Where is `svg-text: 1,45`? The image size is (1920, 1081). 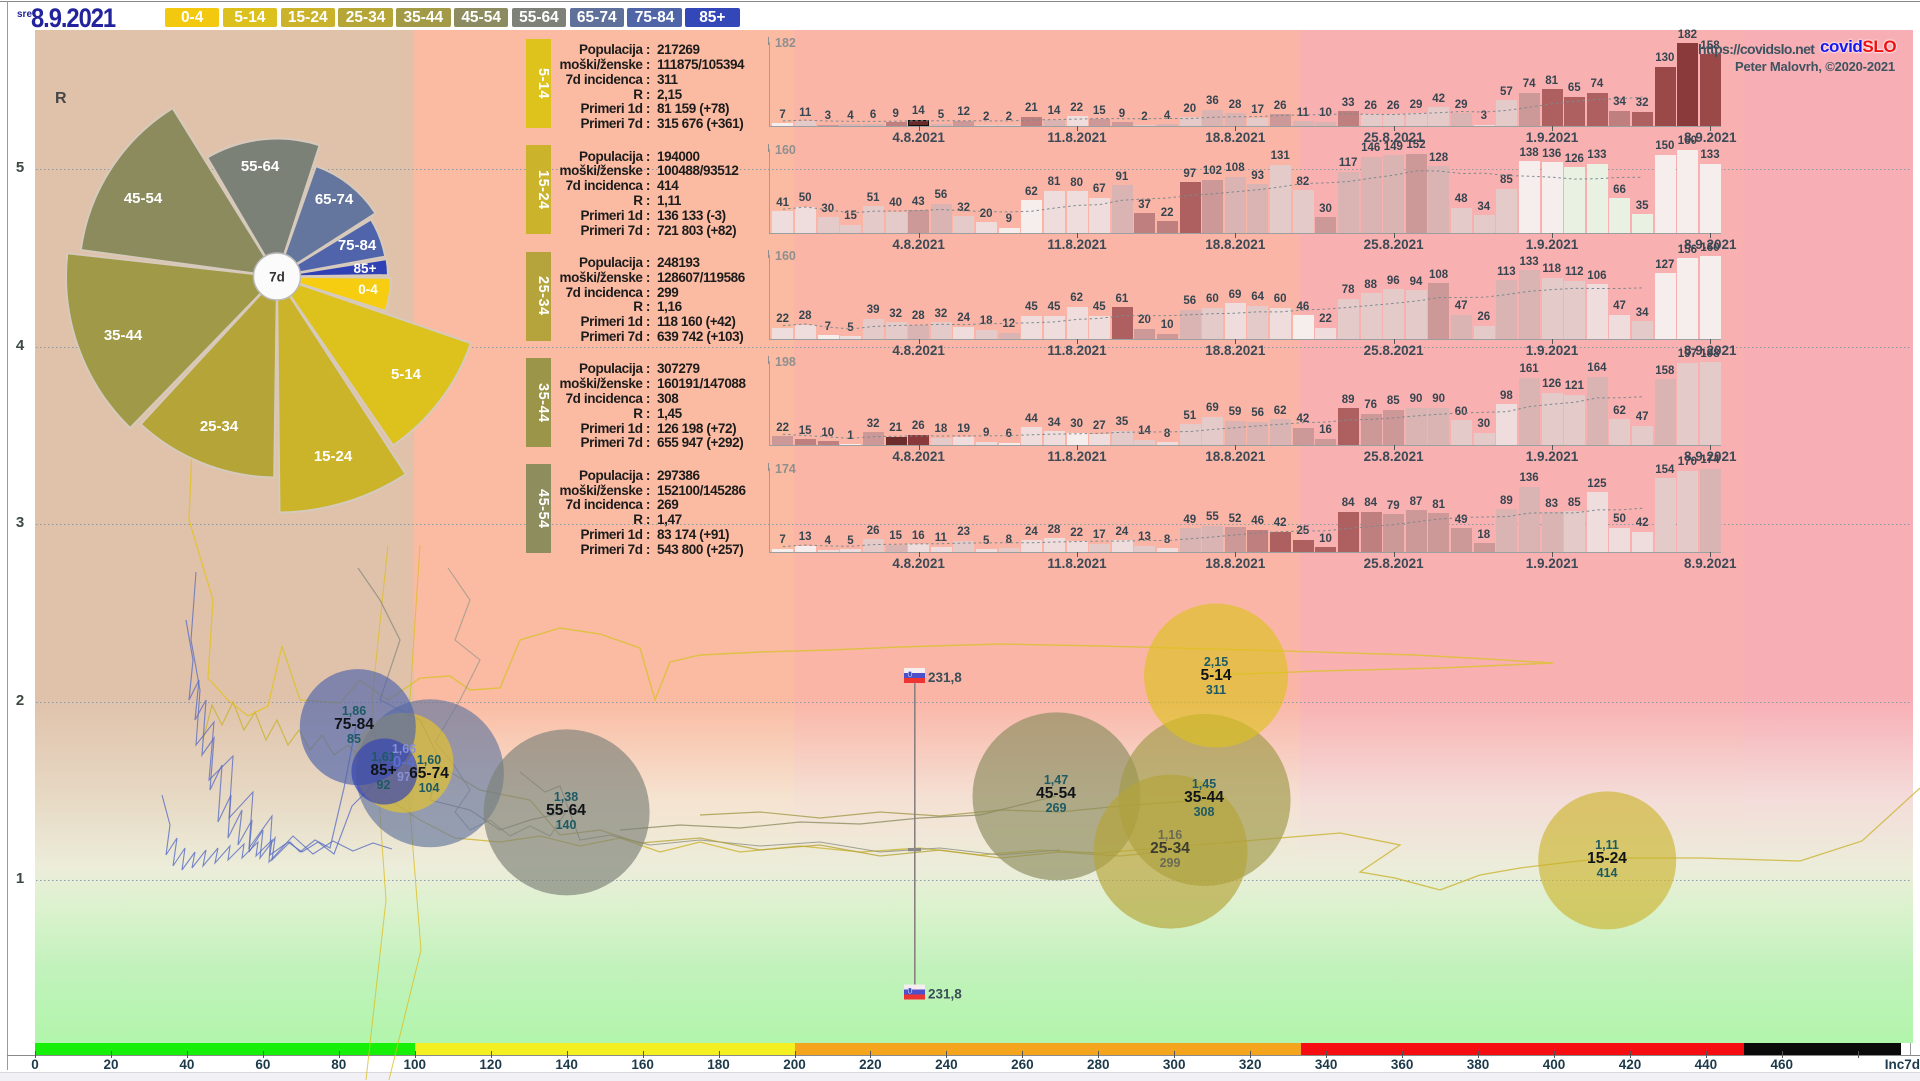
svg-text: 1,45 is located at coordinates (1204, 784).